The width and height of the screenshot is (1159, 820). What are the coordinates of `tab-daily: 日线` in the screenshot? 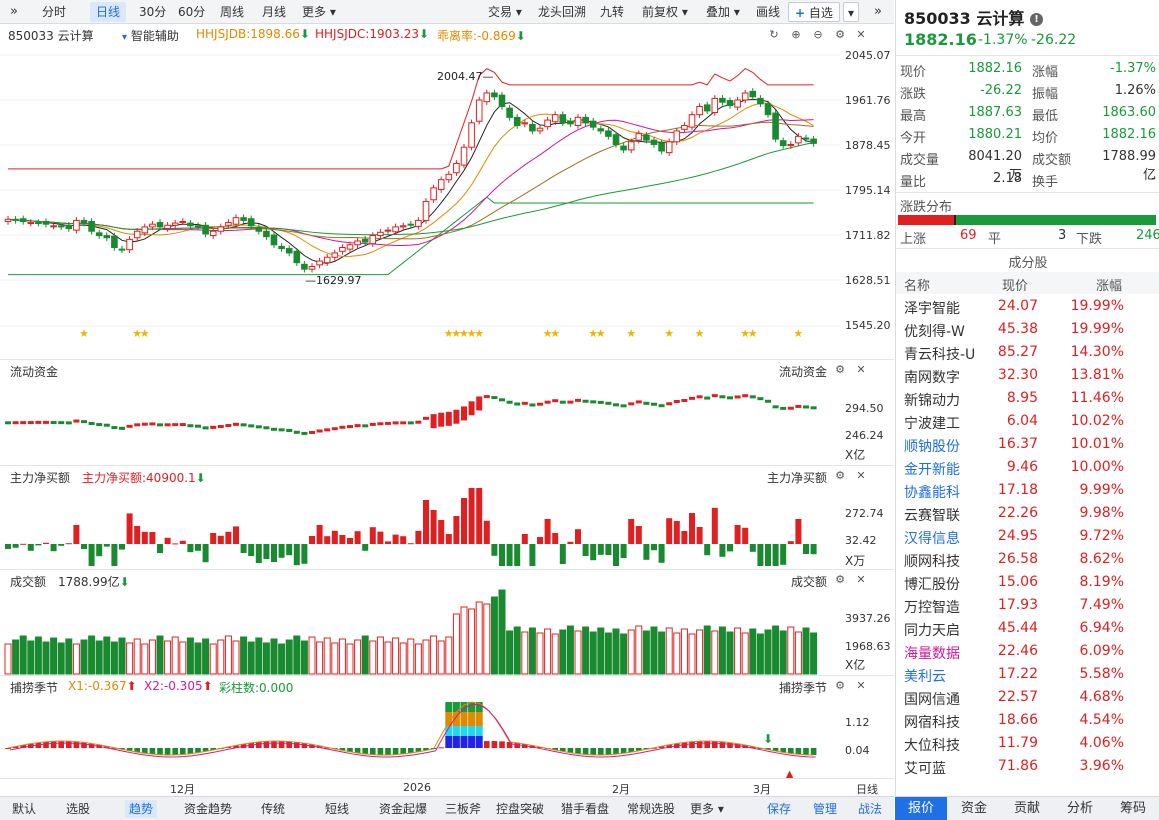 It's located at (108, 12).